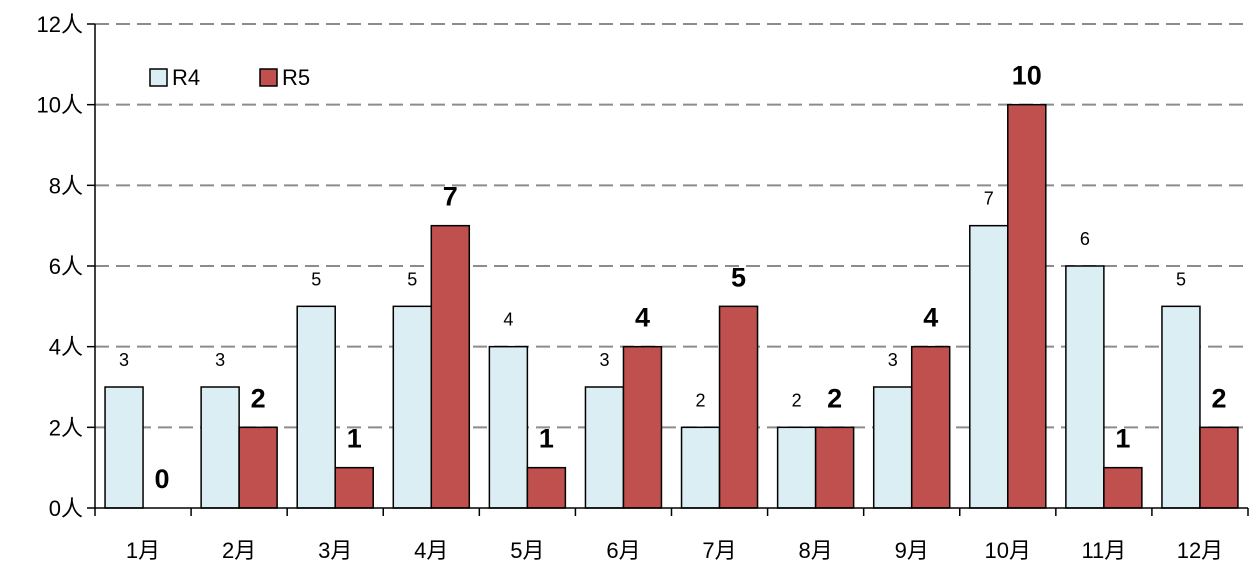 This screenshot has width=1257, height=567. I want to click on data-label-r4: 4, so click(508, 320).